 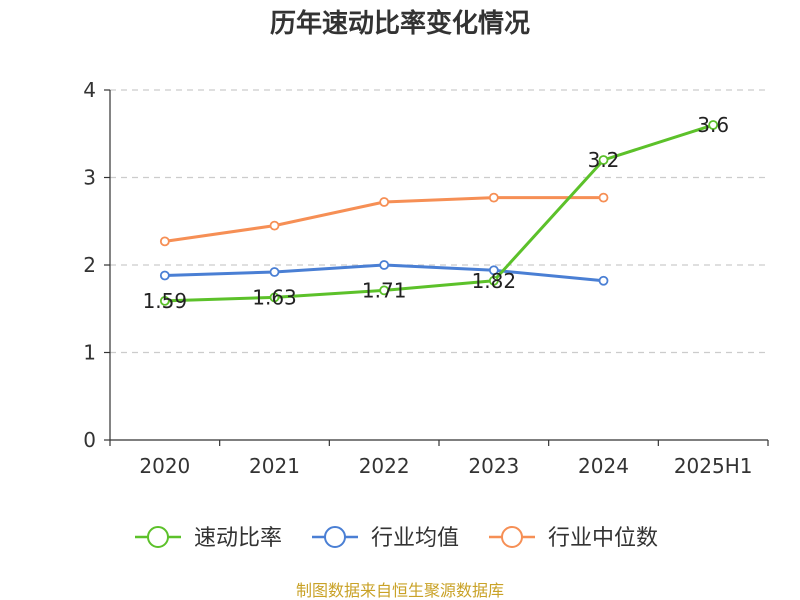 What do you see at coordinates (603, 466) in the screenshot?
I see `x-tick-label: 2024` at bounding box center [603, 466].